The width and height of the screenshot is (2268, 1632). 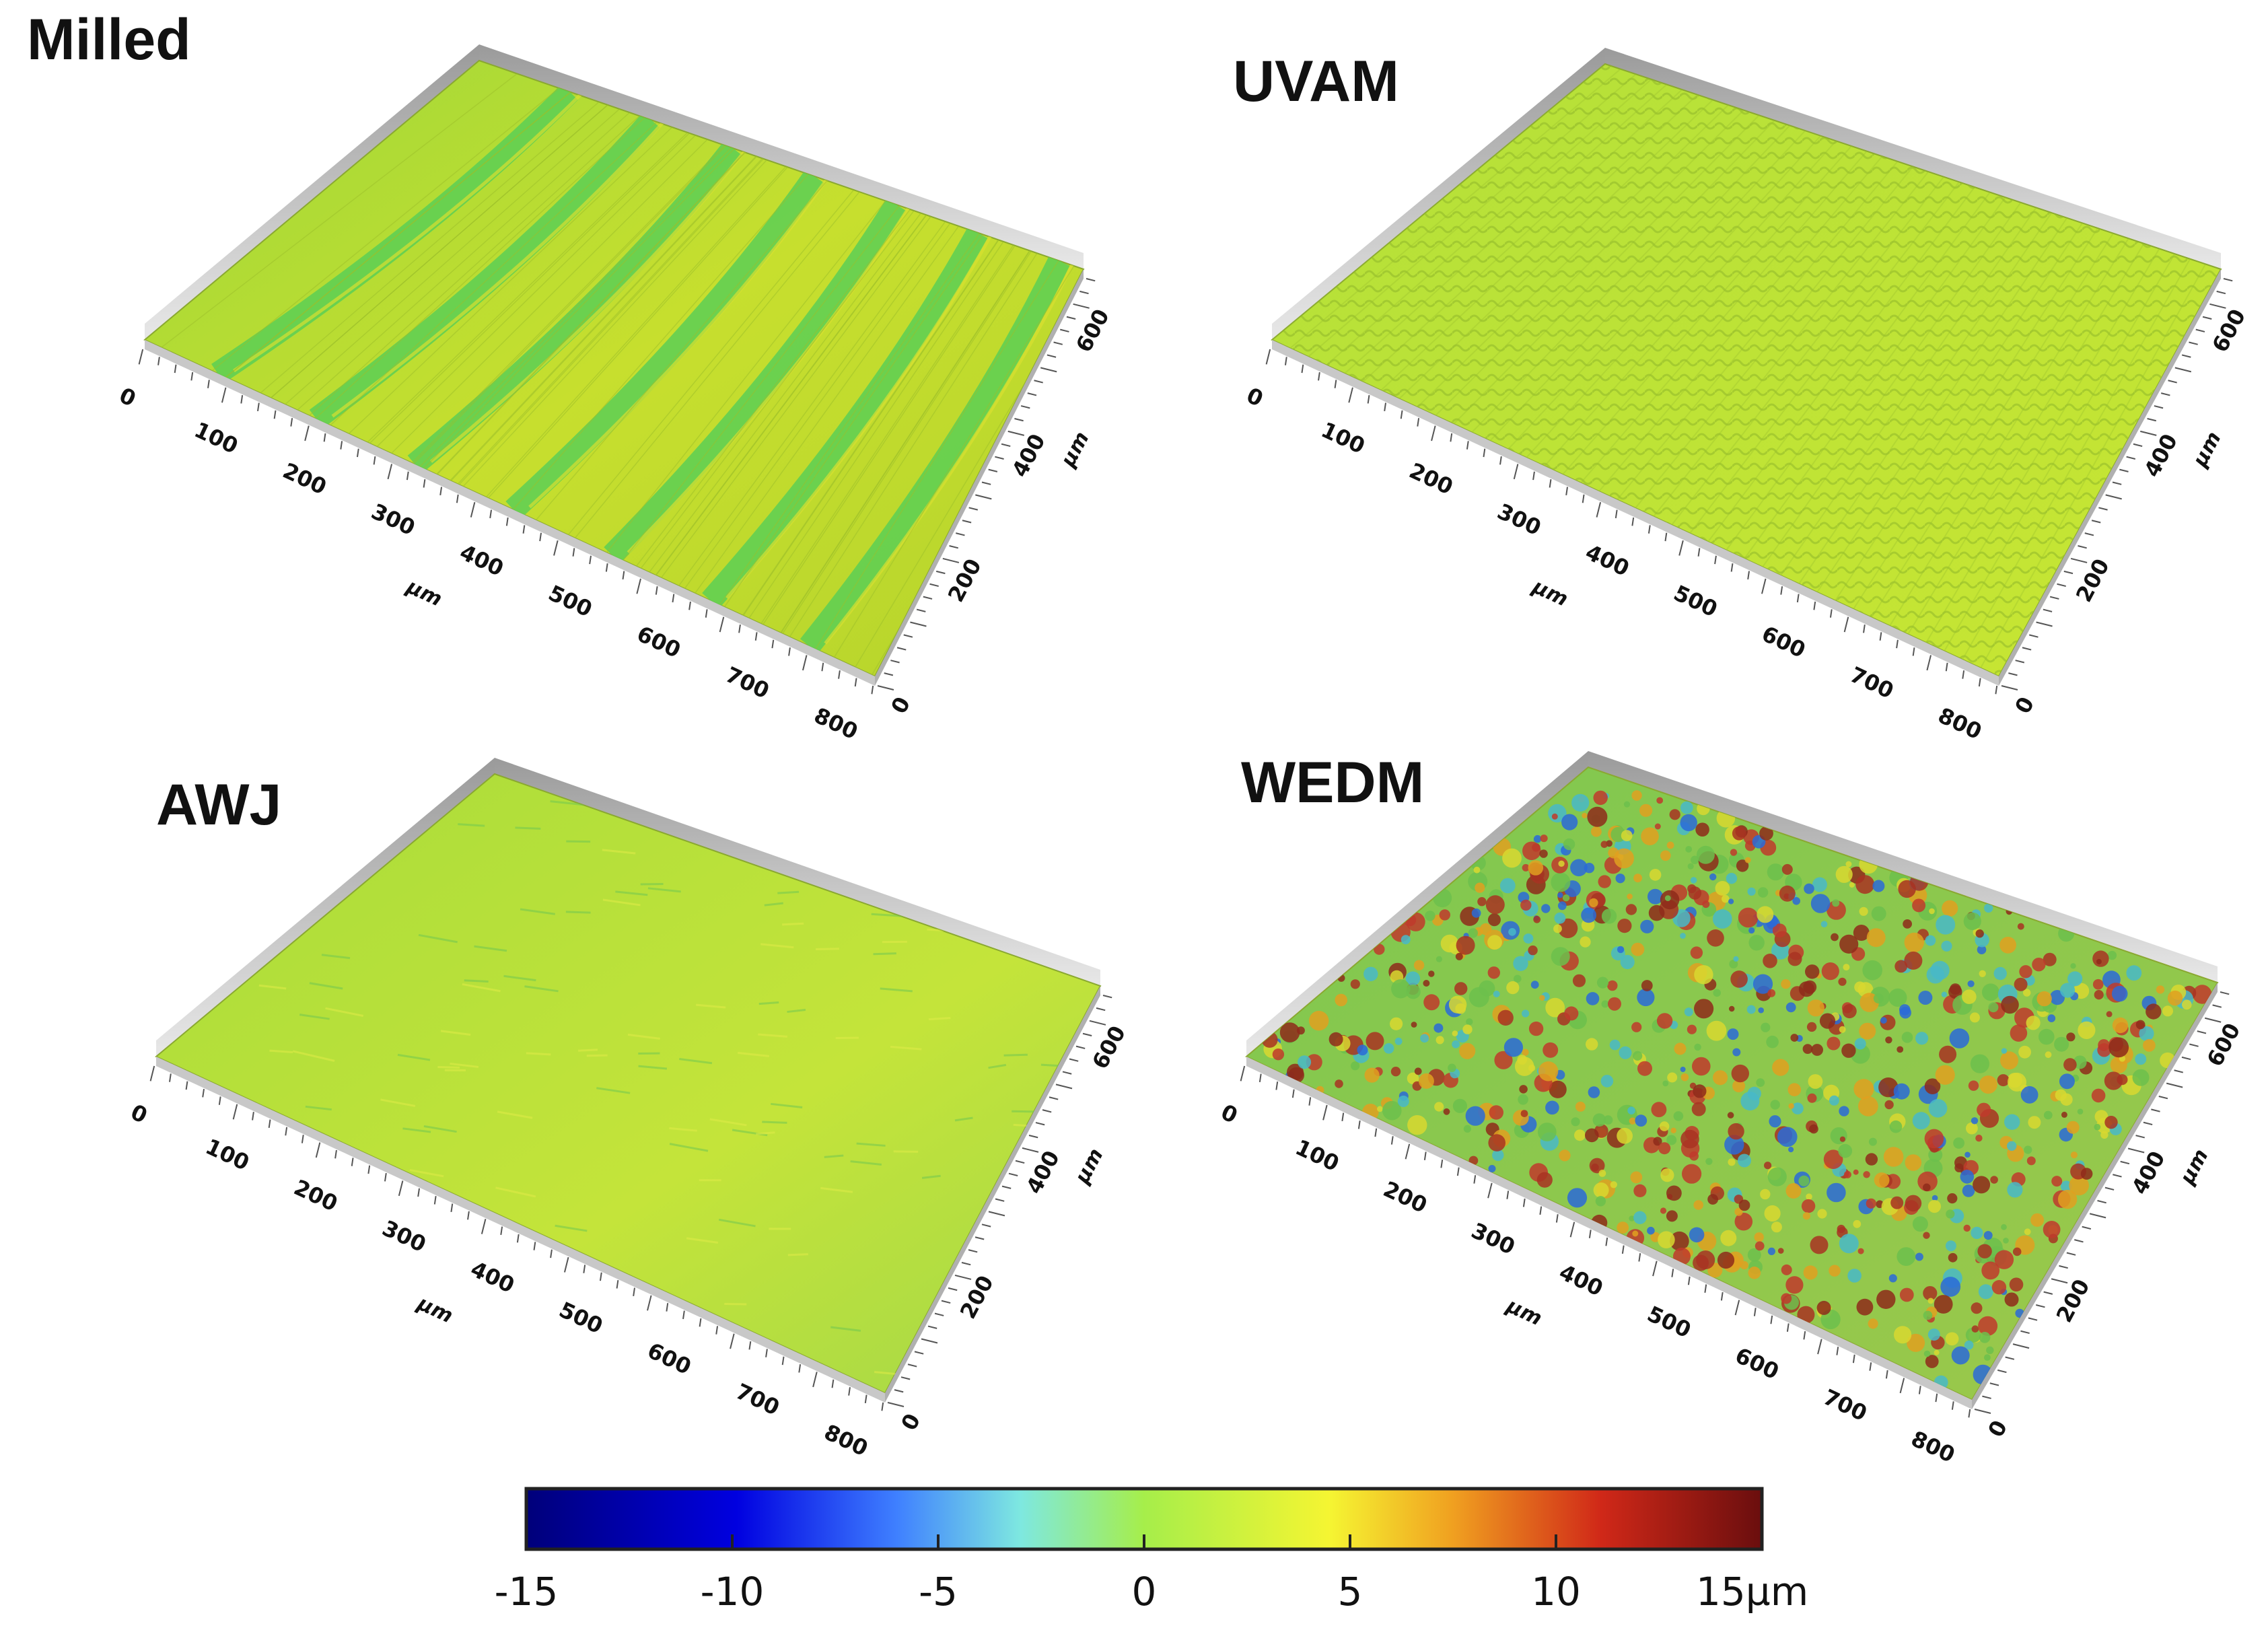 I want to click on x-tick-label: 600, so click(x=1784, y=641).